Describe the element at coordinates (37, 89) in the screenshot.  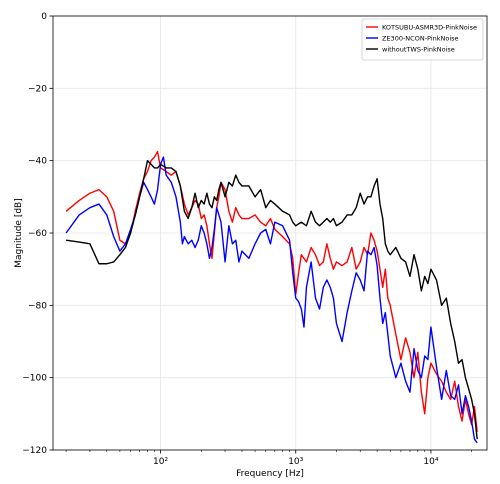
I see `y-tick-label: −20` at that location.